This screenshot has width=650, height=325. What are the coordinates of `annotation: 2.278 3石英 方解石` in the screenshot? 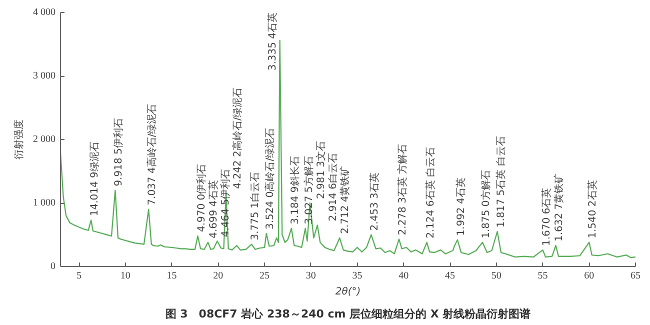 It's located at (402, 190).